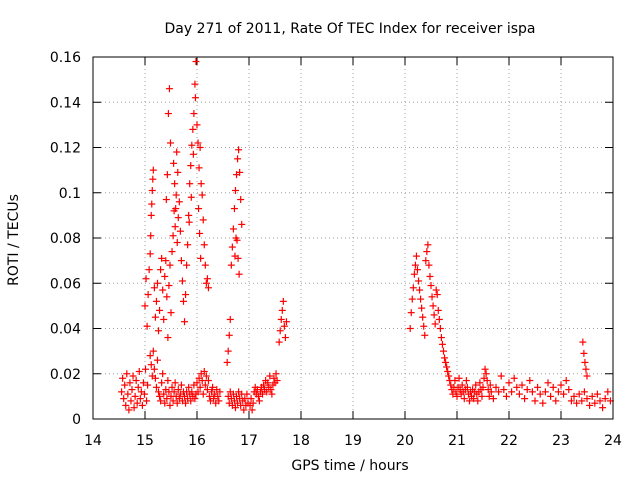 The image size is (640, 480). What do you see at coordinates (353, 441) in the screenshot?
I see `x-tick-label: 19` at bounding box center [353, 441].